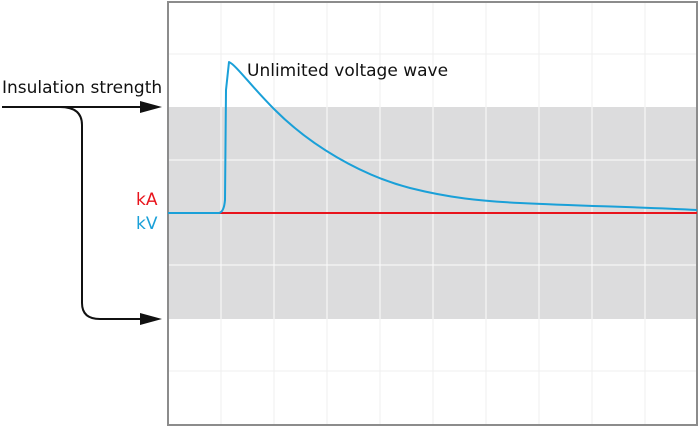 The width and height of the screenshot is (699, 429). Describe the element at coordinates (147, 200) in the screenshot. I see `current-unit-label: kA` at that location.